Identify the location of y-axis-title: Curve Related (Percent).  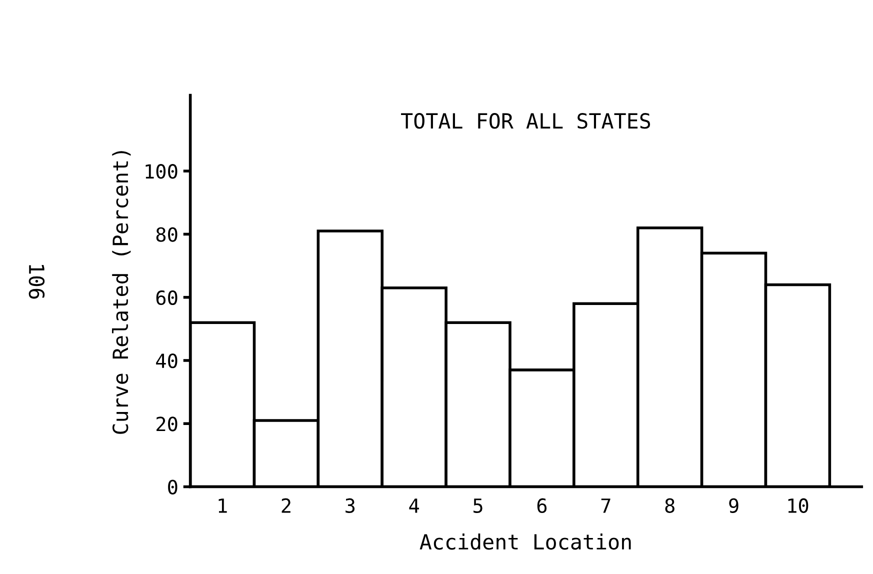
(121, 292).